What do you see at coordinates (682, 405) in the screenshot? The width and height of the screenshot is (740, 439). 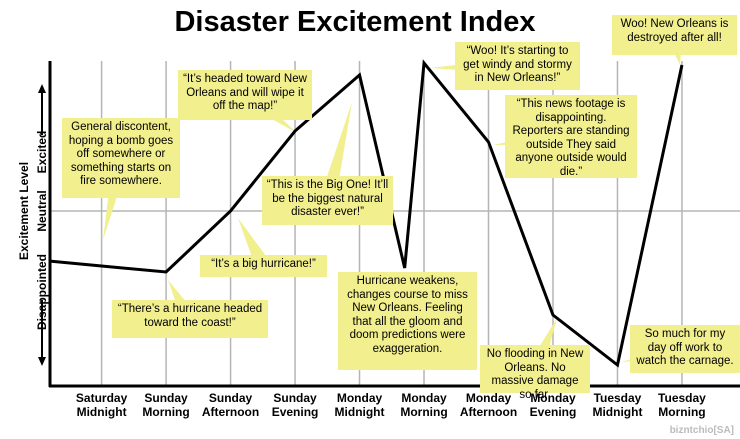 I see `x-tick-label: Tuesday Morning` at bounding box center [682, 405].